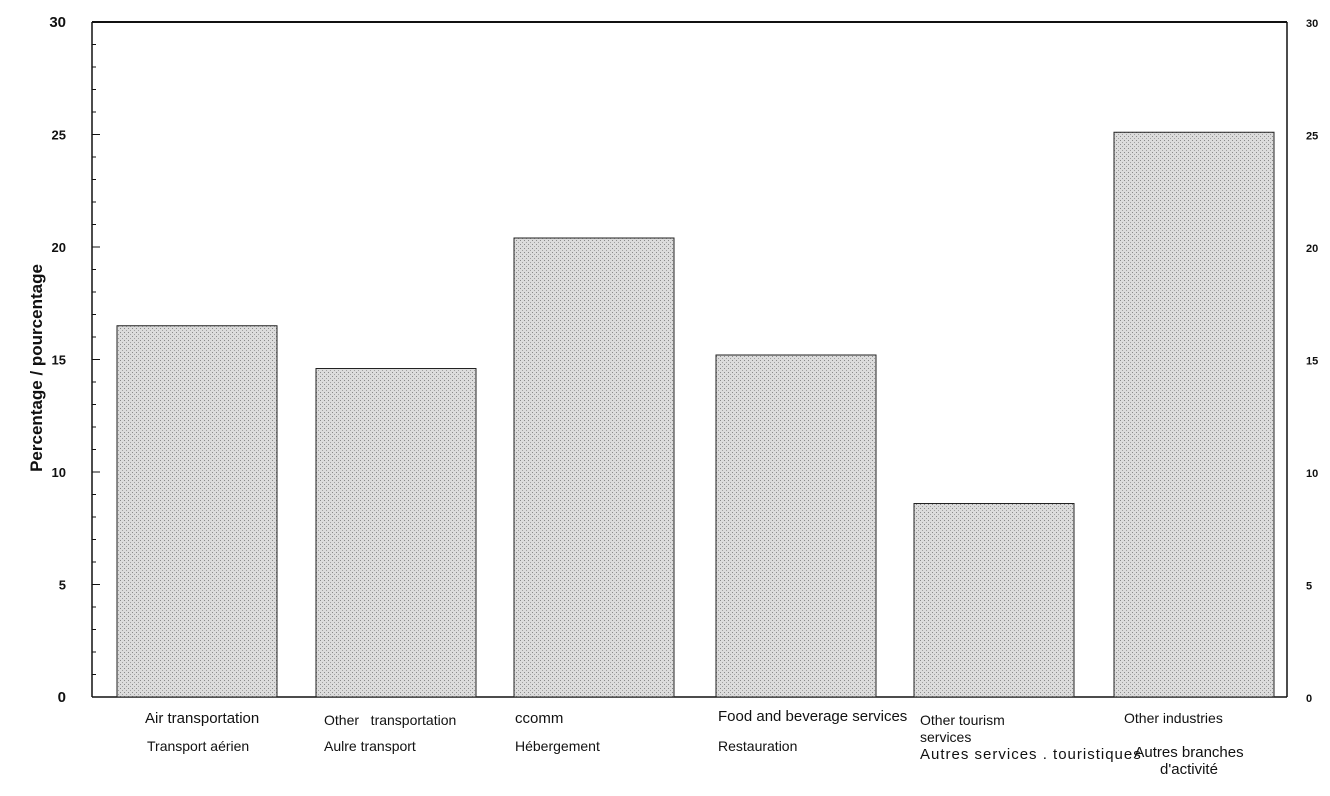 The width and height of the screenshot is (1330, 796). I want to click on category-label: Air transportation Transport aérien, so click(245, 750).